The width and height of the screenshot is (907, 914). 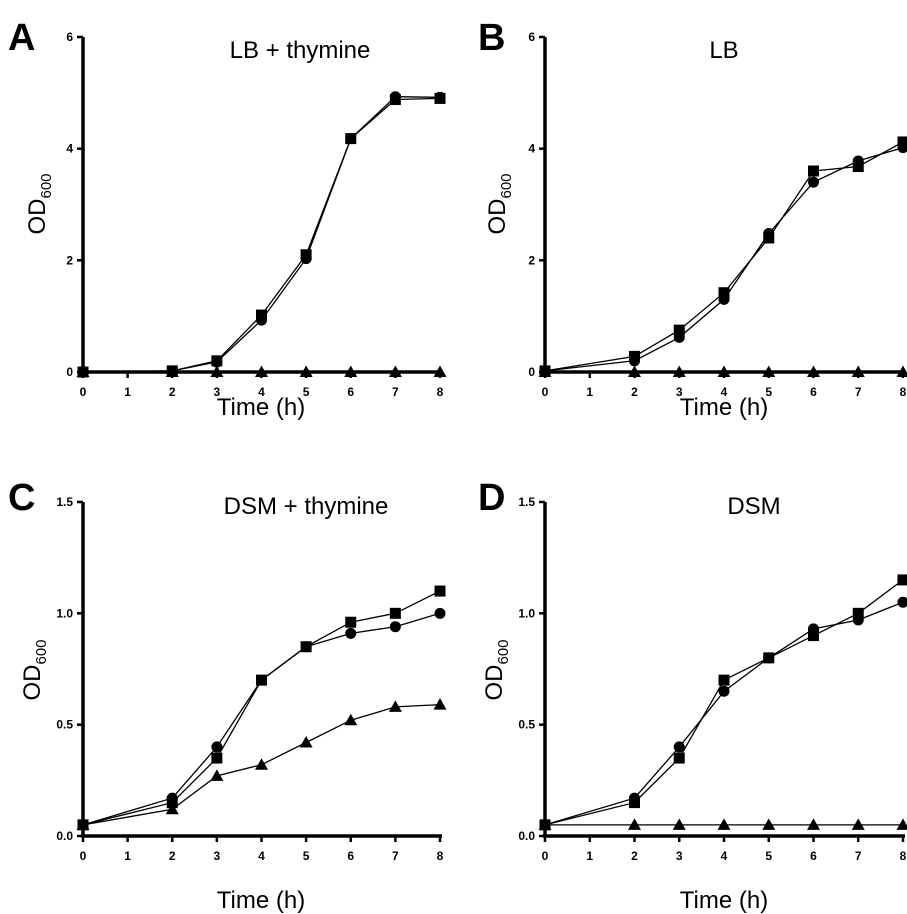 What do you see at coordinates (679, 856) in the screenshot?
I see `x-tick-label: 3` at bounding box center [679, 856].